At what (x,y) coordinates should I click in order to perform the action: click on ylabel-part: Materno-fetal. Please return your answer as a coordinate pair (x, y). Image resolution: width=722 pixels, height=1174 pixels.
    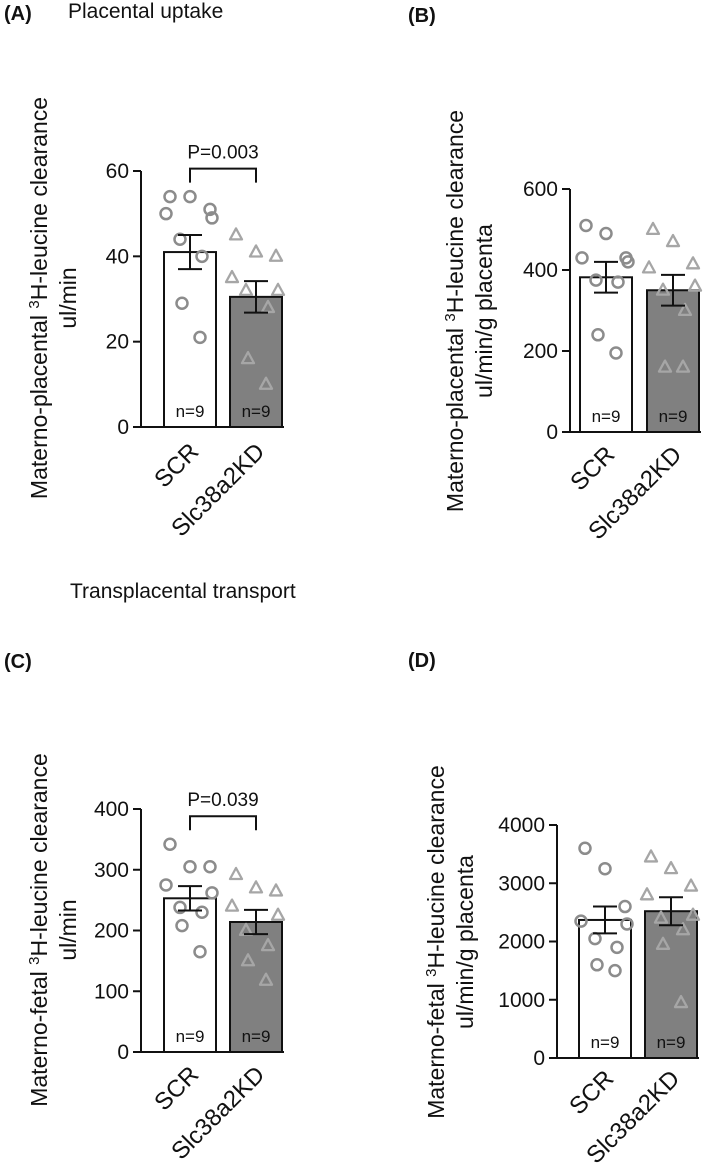
    Looking at the image, I should click on (436, 1048).